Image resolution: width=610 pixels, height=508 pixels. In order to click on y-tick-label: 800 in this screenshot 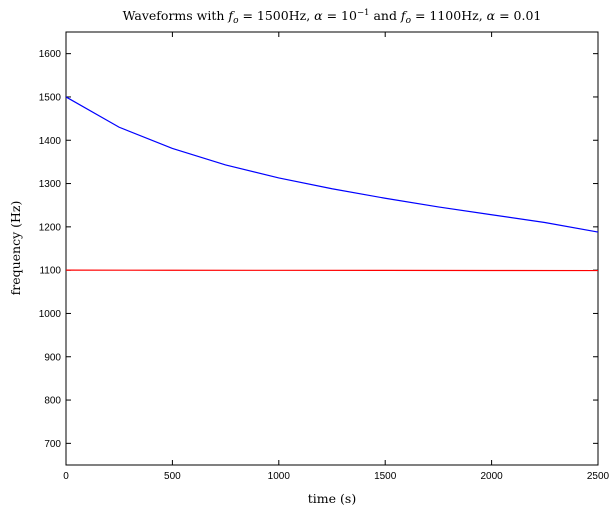, I will do `click(52, 401)`.